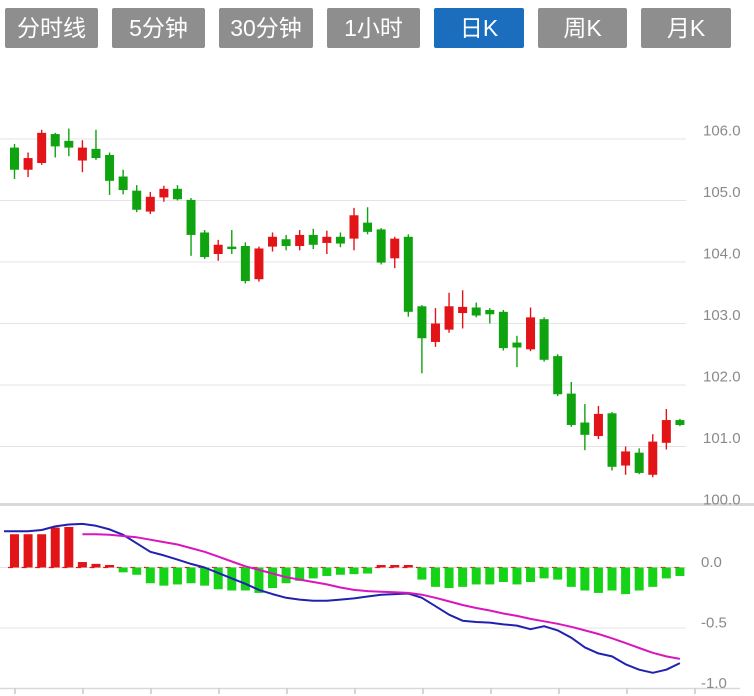 Image resolution: width=754 pixels, height=696 pixels. What do you see at coordinates (373, 28) in the screenshot?
I see `tab-1hour: 1小时` at bounding box center [373, 28].